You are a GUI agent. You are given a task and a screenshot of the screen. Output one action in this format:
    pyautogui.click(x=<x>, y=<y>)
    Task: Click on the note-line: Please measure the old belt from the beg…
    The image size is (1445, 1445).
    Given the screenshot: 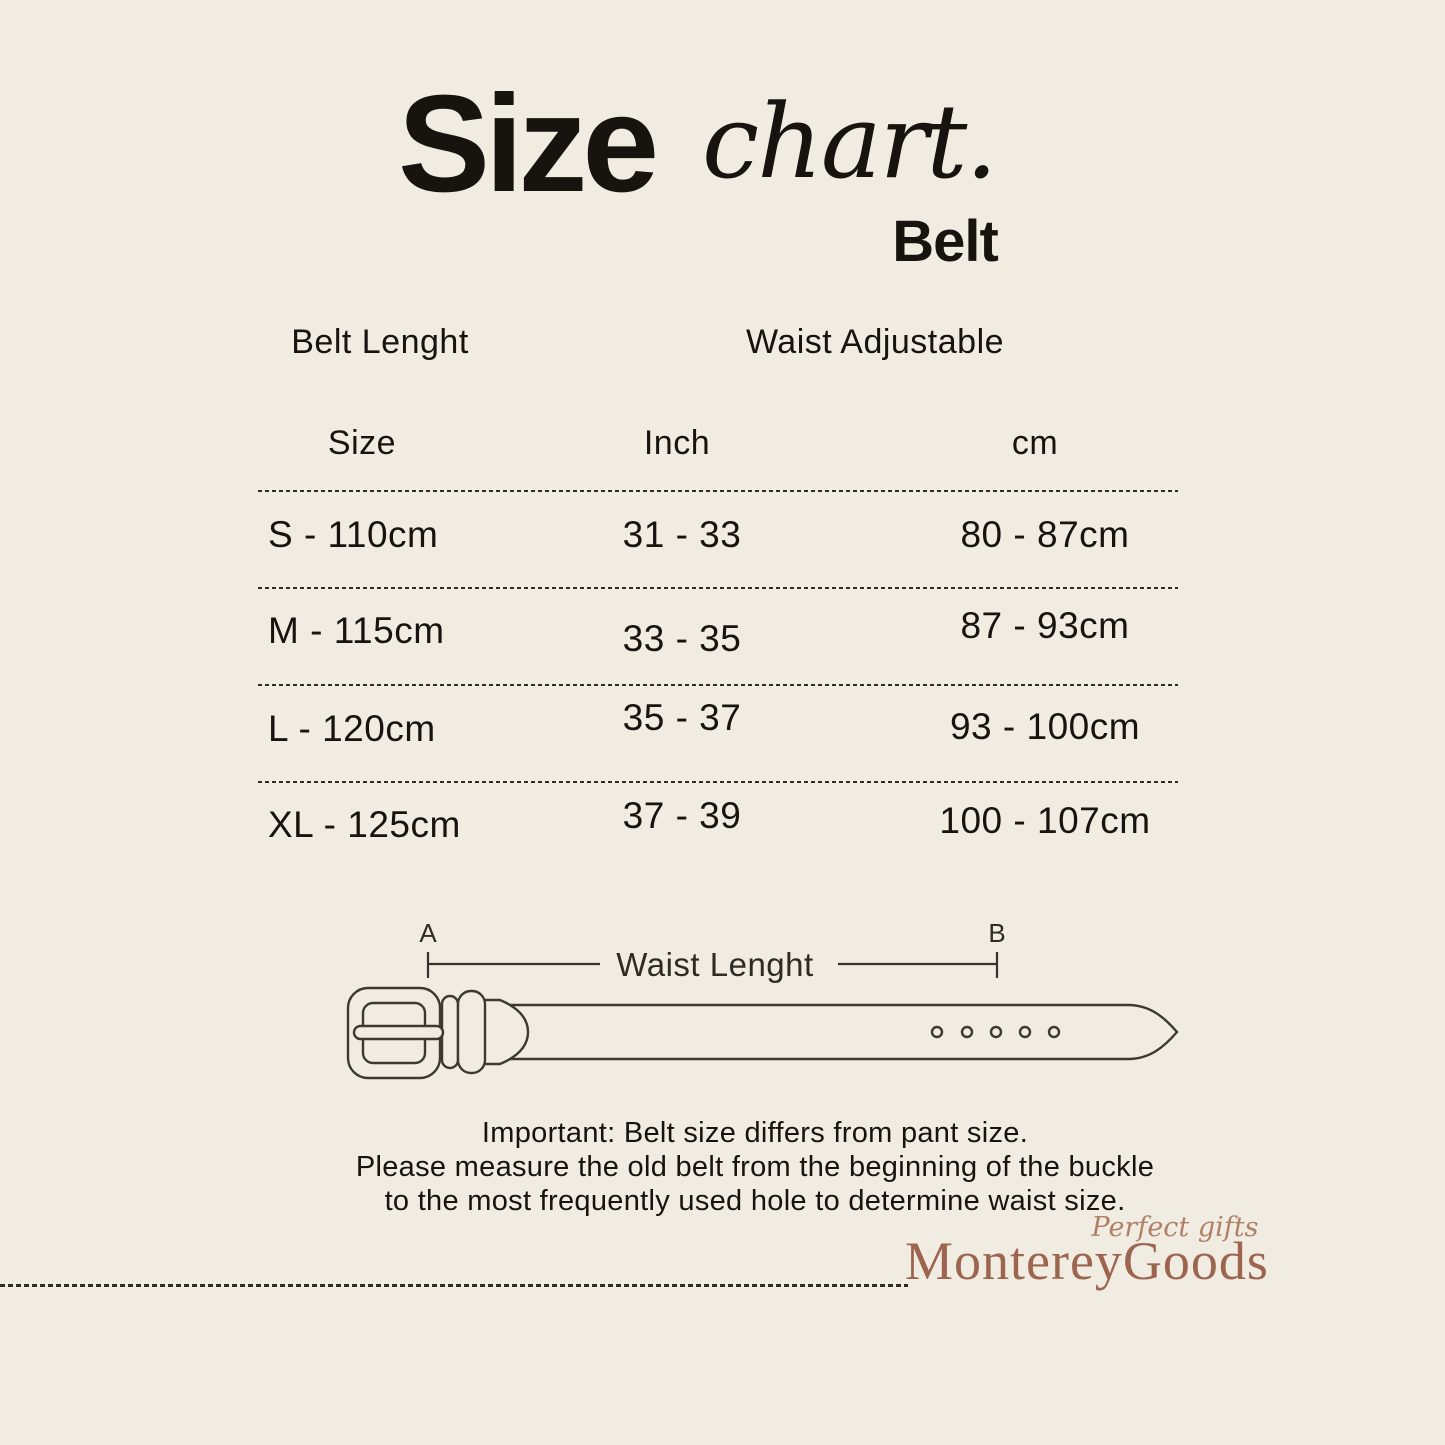 What is the action you would take?
    pyautogui.click(x=755, y=1167)
    